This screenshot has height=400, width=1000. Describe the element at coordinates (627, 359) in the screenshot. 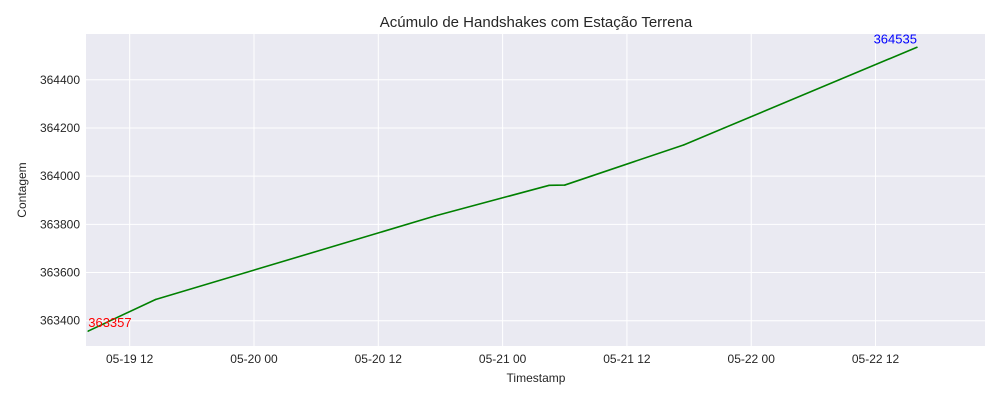

I see `x-tick-label: 05-21 12` at that location.